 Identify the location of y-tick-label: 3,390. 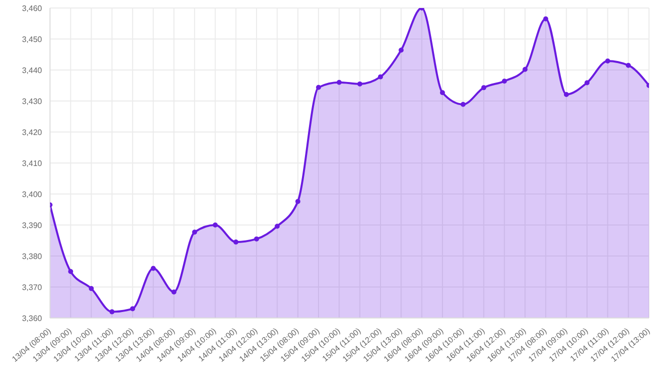
(32, 225).